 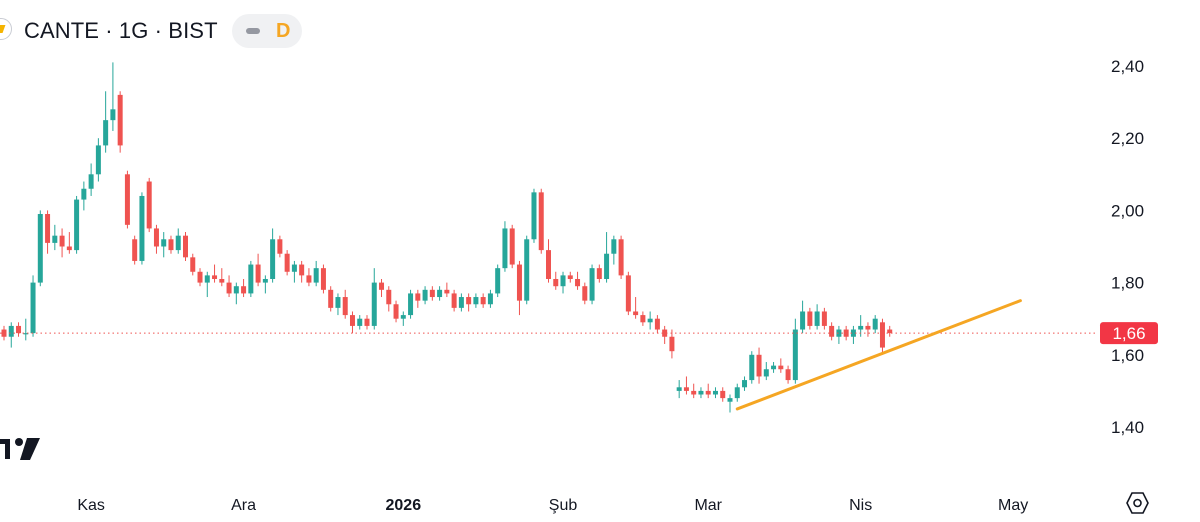 What do you see at coordinates (1127, 247) in the screenshot?
I see `price-axis: 1,40 1,60 1,80 2,00 2,20 2,40` at bounding box center [1127, 247].